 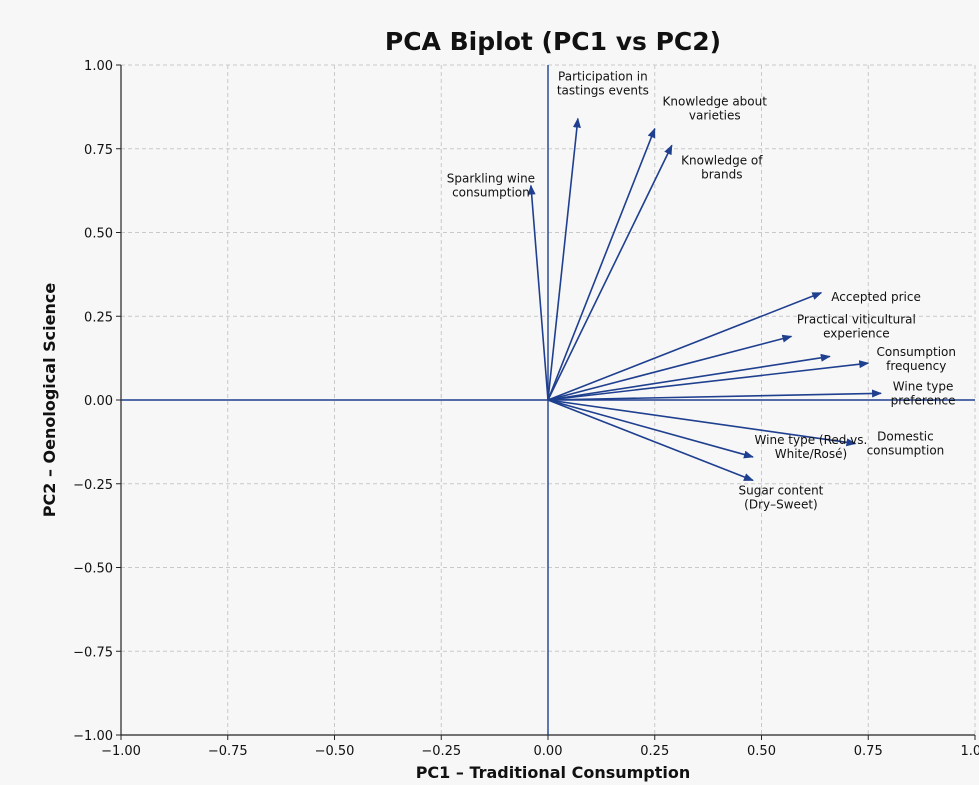 I want to click on x-tick-label: 0.00, so click(x=548, y=751).